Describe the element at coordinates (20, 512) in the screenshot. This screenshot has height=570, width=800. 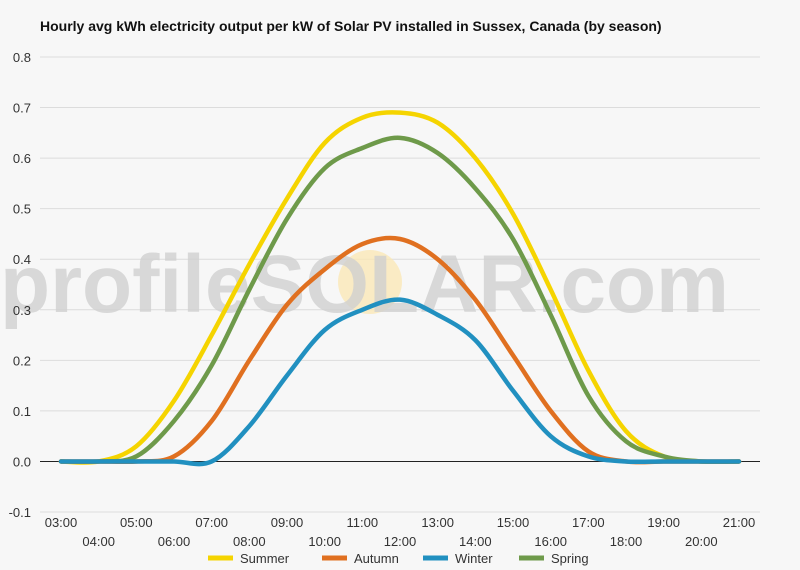
I see `y-tick-label: -0.1` at that location.